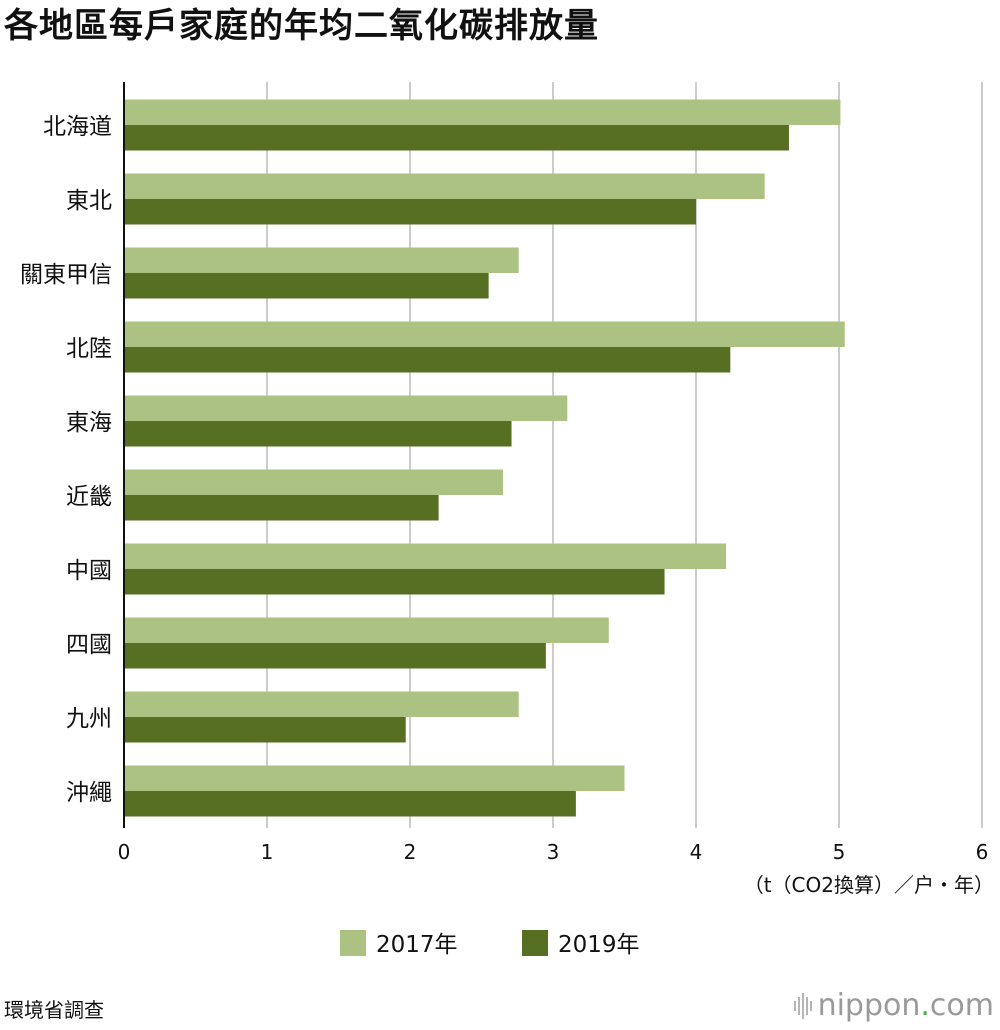 The width and height of the screenshot is (1000, 1030). What do you see at coordinates (490, 944) in the screenshot?
I see `legend: 2017年 2019年` at bounding box center [490, 944].